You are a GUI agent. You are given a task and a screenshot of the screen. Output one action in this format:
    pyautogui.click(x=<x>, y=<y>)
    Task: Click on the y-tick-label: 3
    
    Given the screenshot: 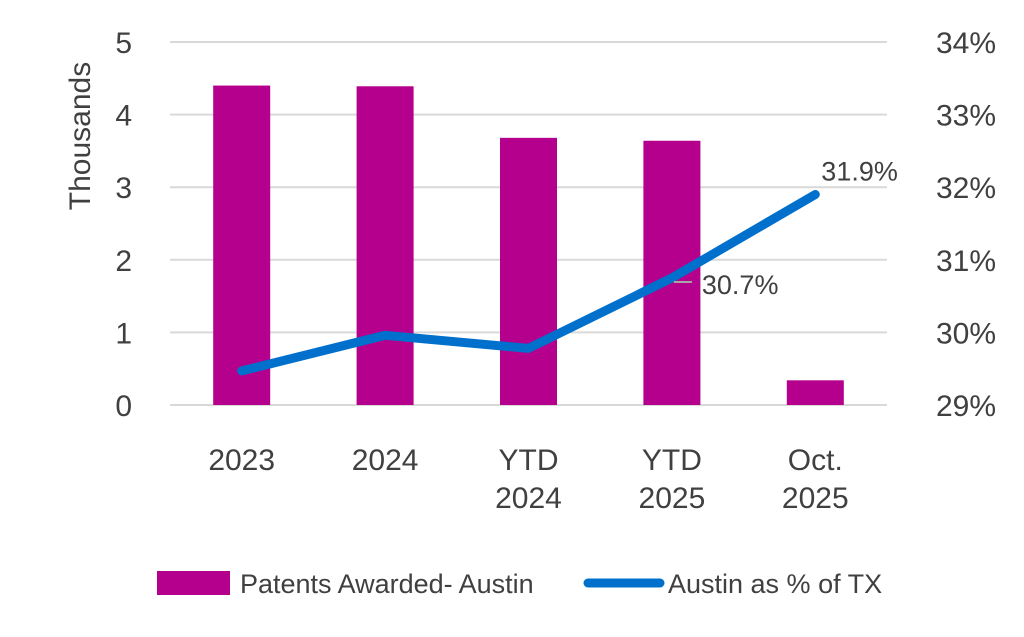 What is the action you would take?
    pyautogui.click(x=123, y=188)
    